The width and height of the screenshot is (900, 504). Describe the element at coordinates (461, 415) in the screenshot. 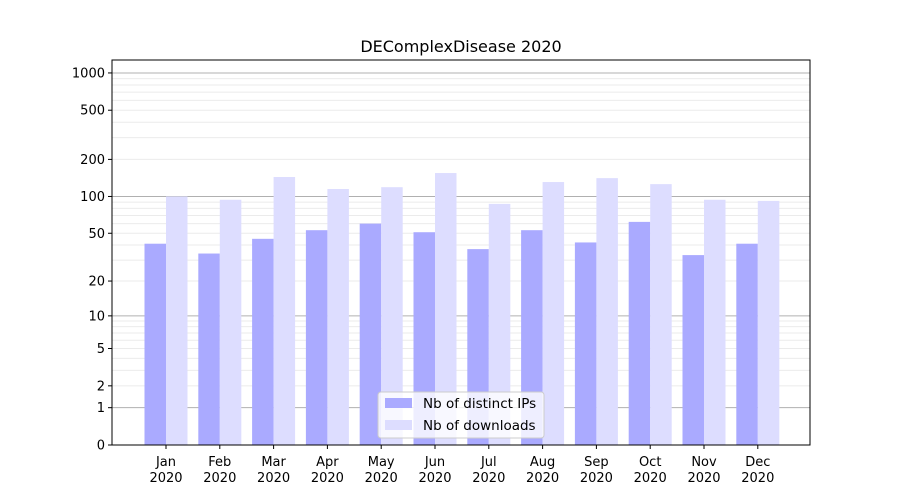

I see `legend: Nb of distinct IPs Nb of downloads` at that location.